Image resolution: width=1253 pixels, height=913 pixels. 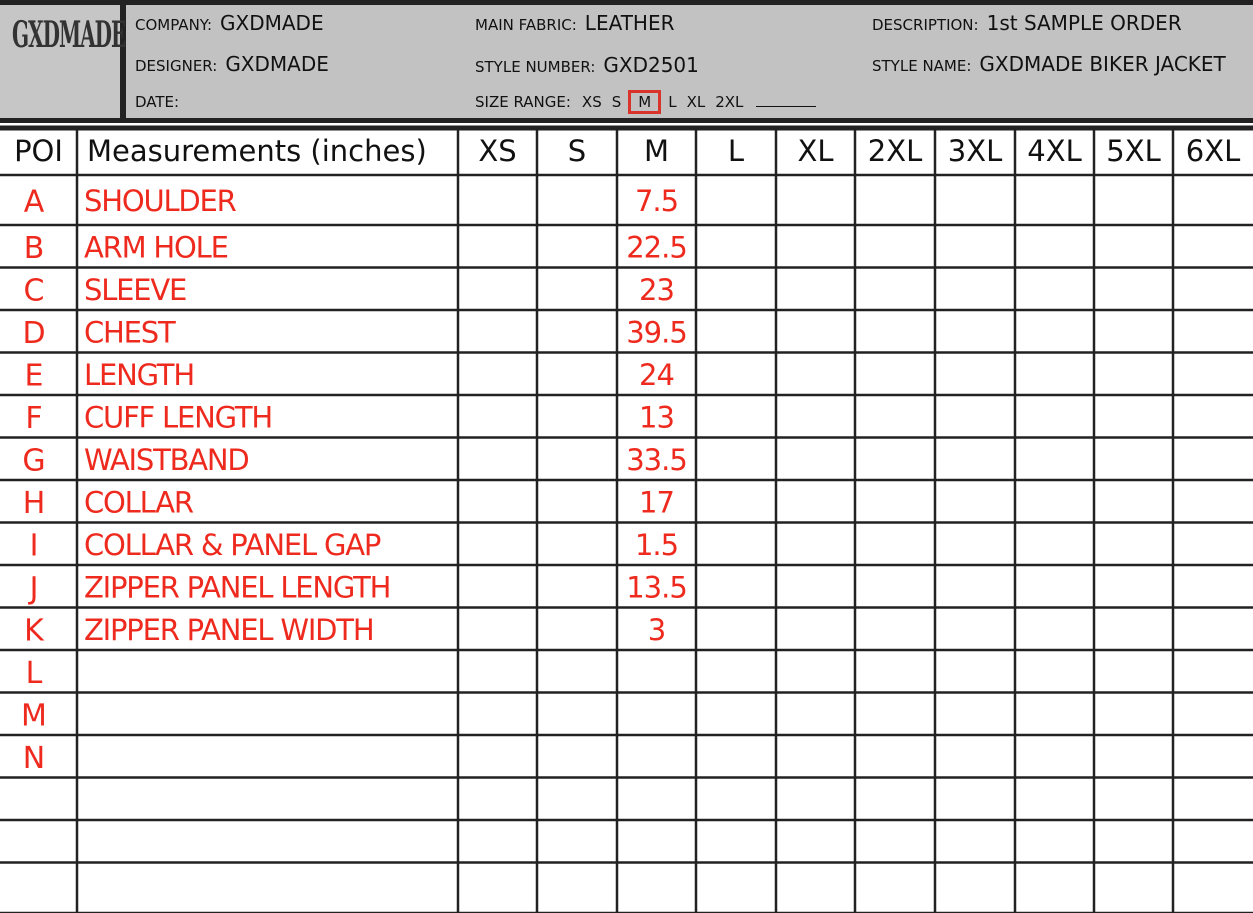 I want to click on measurement-value: 7.5, so click(x=656, y=201).